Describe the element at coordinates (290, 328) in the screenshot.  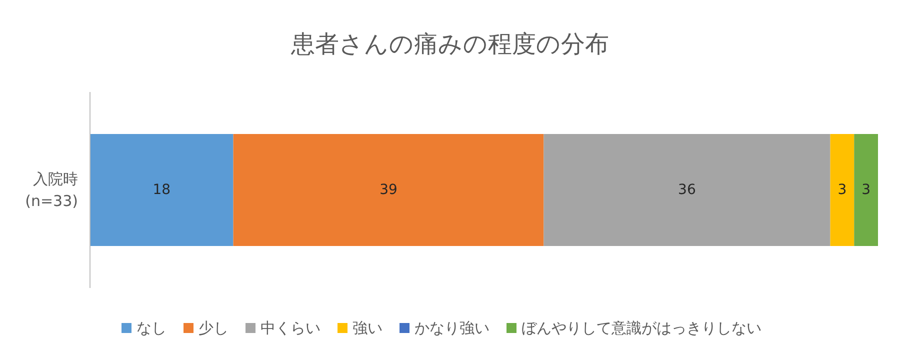
I see `legend-label: 中くらい` at that location.